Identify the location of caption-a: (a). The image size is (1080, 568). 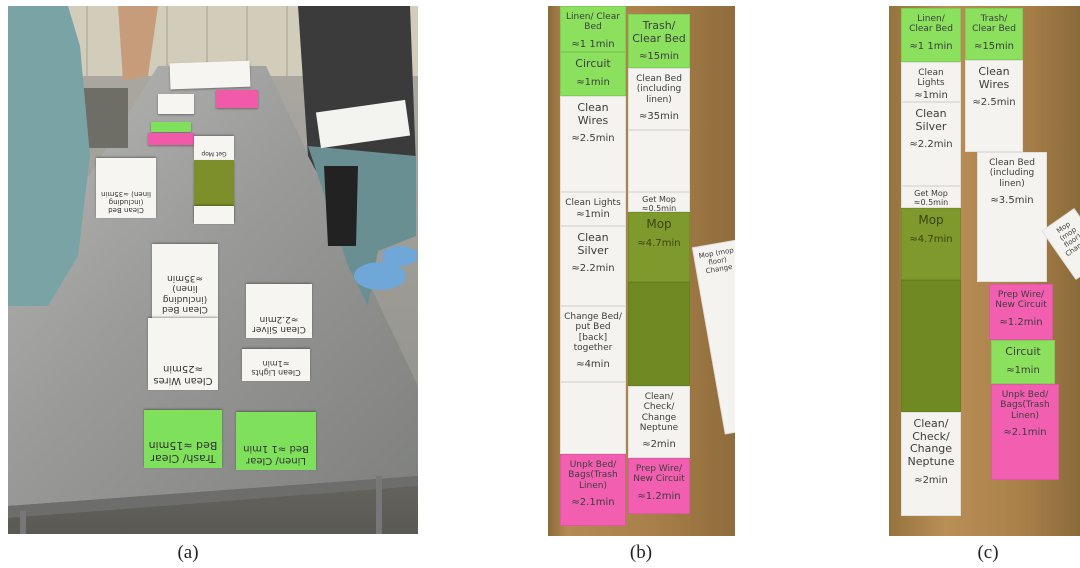
(188, 552).